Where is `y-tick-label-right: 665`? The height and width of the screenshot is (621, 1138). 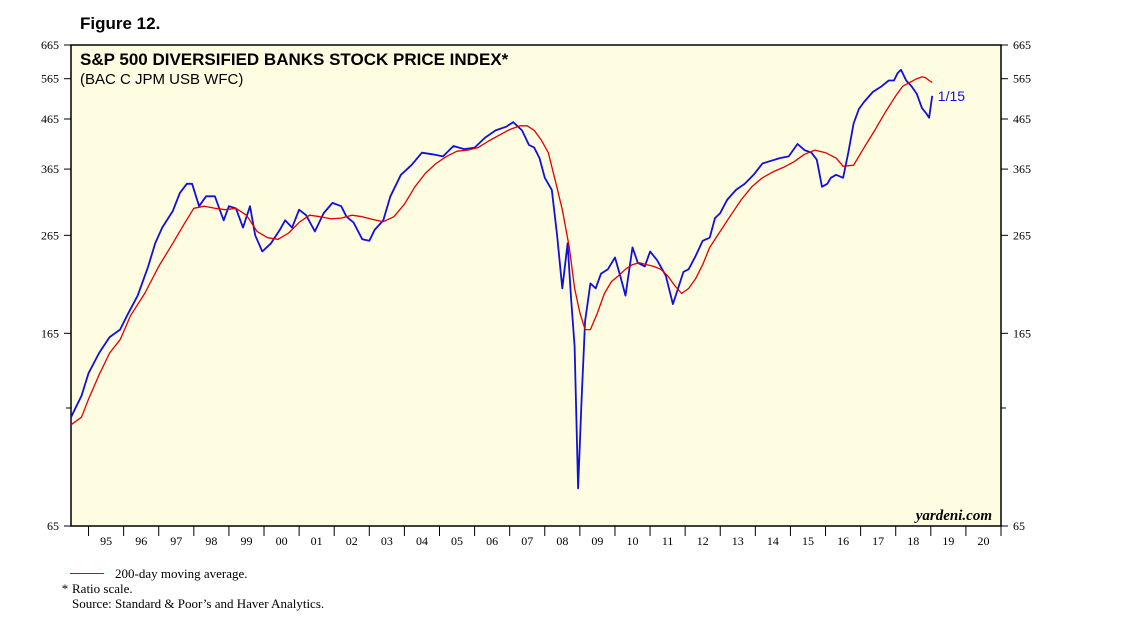 y-tick-label-right: 665 is located at coordinates (1022, 45).